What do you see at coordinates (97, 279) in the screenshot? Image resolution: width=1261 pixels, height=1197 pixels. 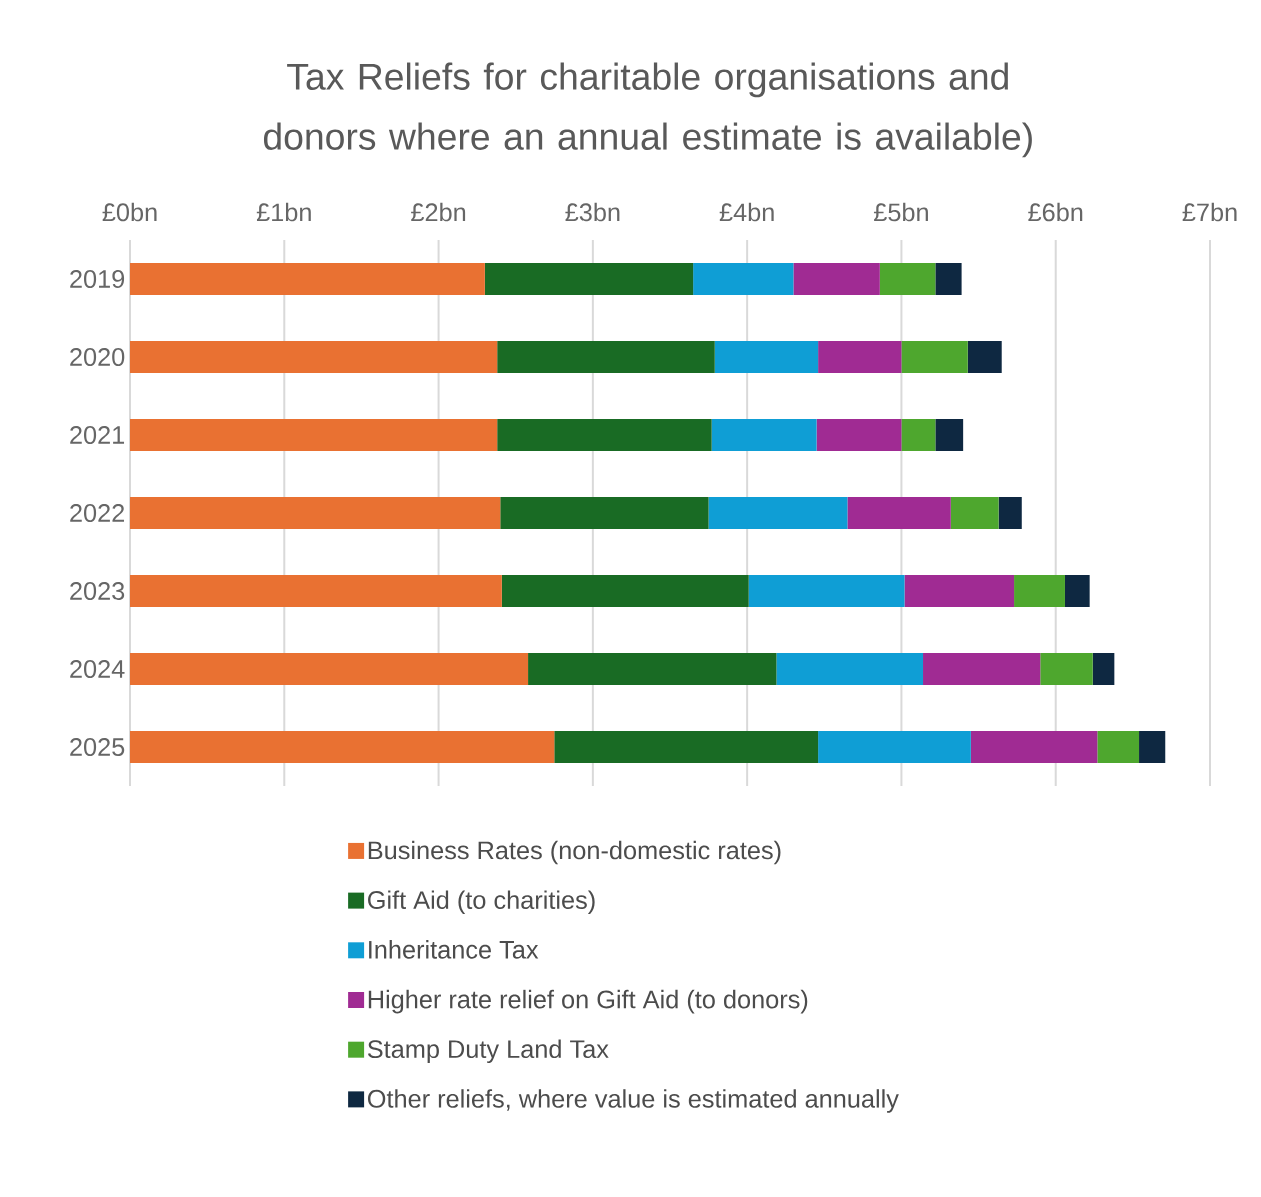 I see `y-tick-label: 2019` at bounding box center [97, 279].